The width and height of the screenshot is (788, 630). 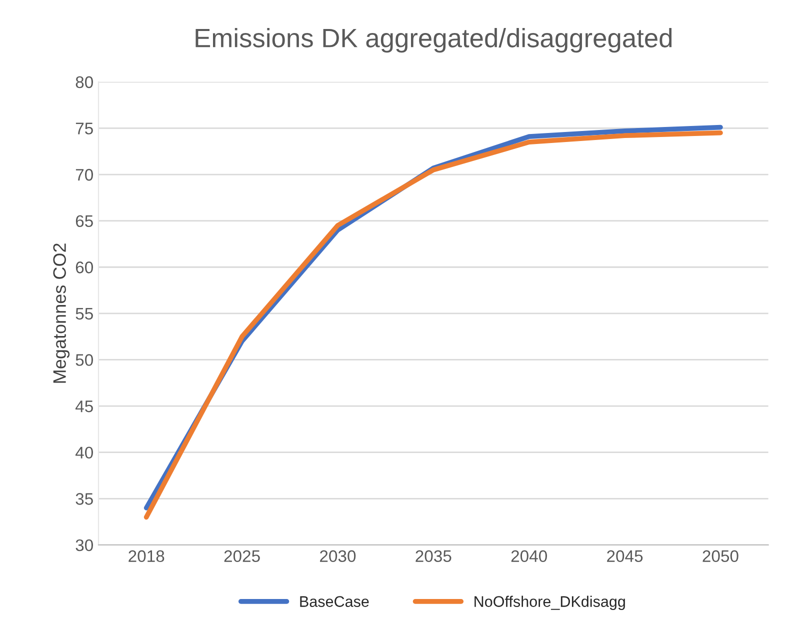 What do you see at coordinates (84, 545) in the screenshot?
I see `y-tick-label: 30` at bounding box center [84, 545].